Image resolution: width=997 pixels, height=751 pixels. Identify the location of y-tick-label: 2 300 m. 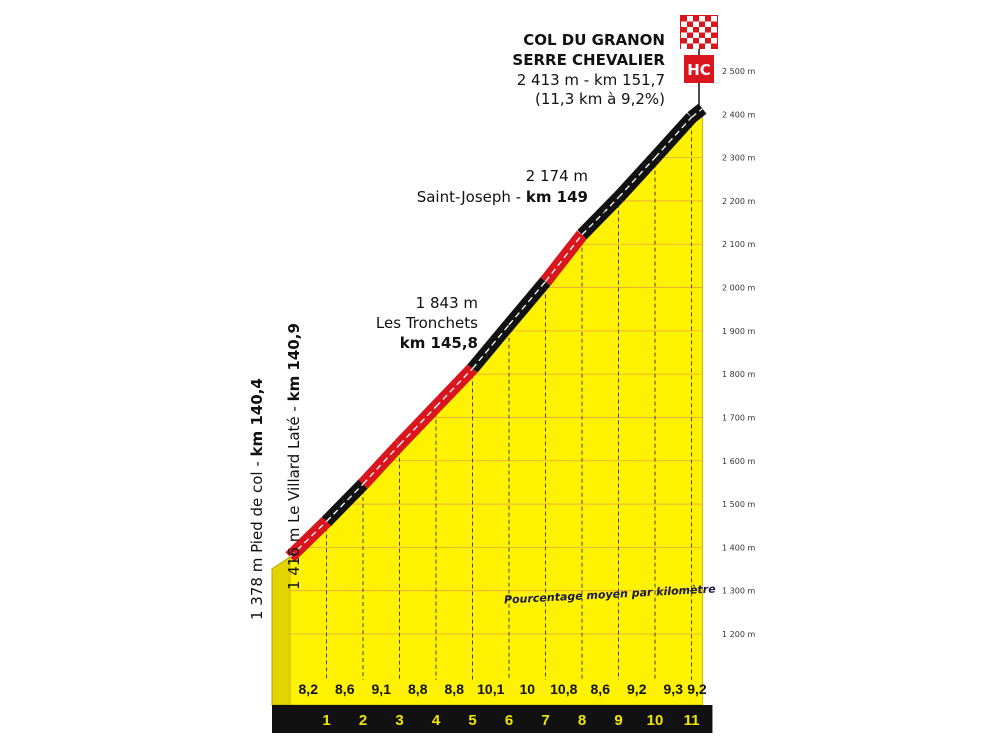
(738, 158).